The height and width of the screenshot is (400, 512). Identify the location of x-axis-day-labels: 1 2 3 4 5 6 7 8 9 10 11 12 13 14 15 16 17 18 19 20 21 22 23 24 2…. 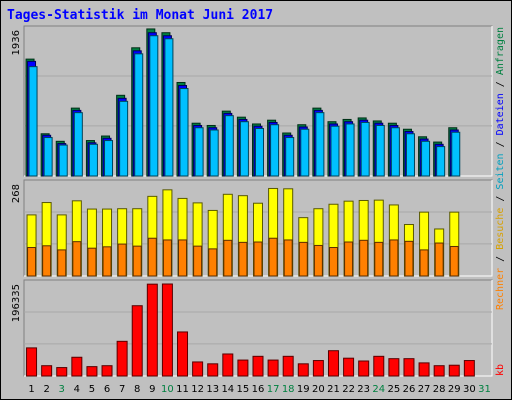
(259, 389).